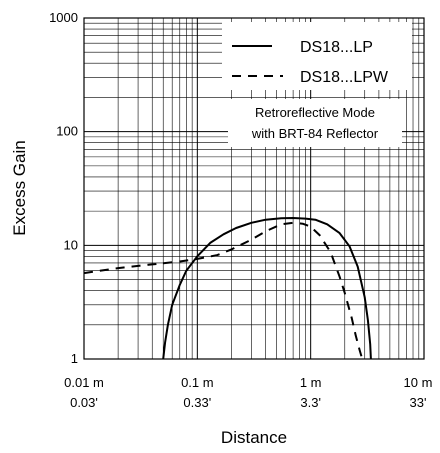 This screenshot has width=440, height=453. What do you see at coordinates (197, 382) in the screenshot?
I see `x-tick-label: 0.1 m` at bounding box center [197, 382].